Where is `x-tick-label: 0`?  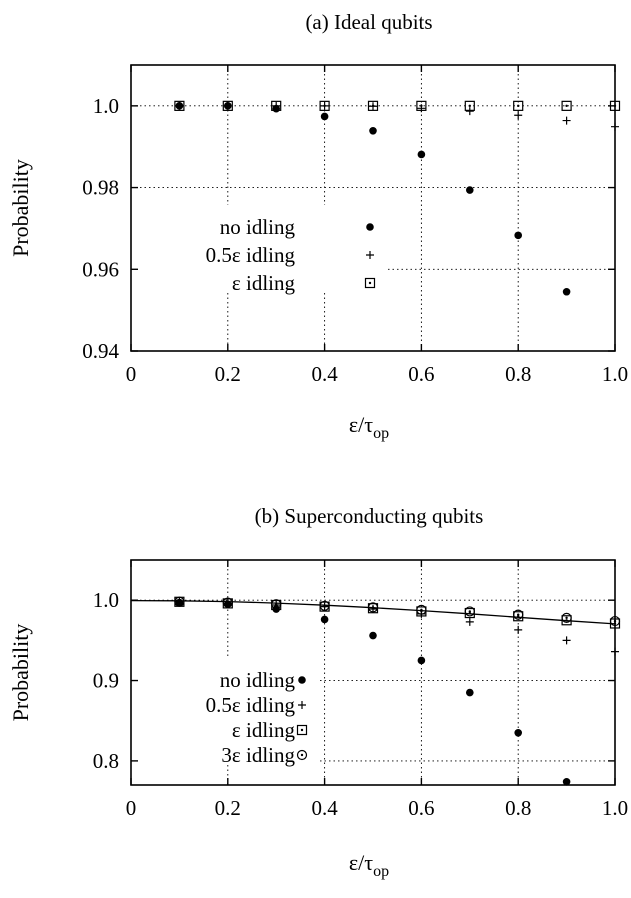 x-tick-label: 0 is located at coordinates (131, 808).